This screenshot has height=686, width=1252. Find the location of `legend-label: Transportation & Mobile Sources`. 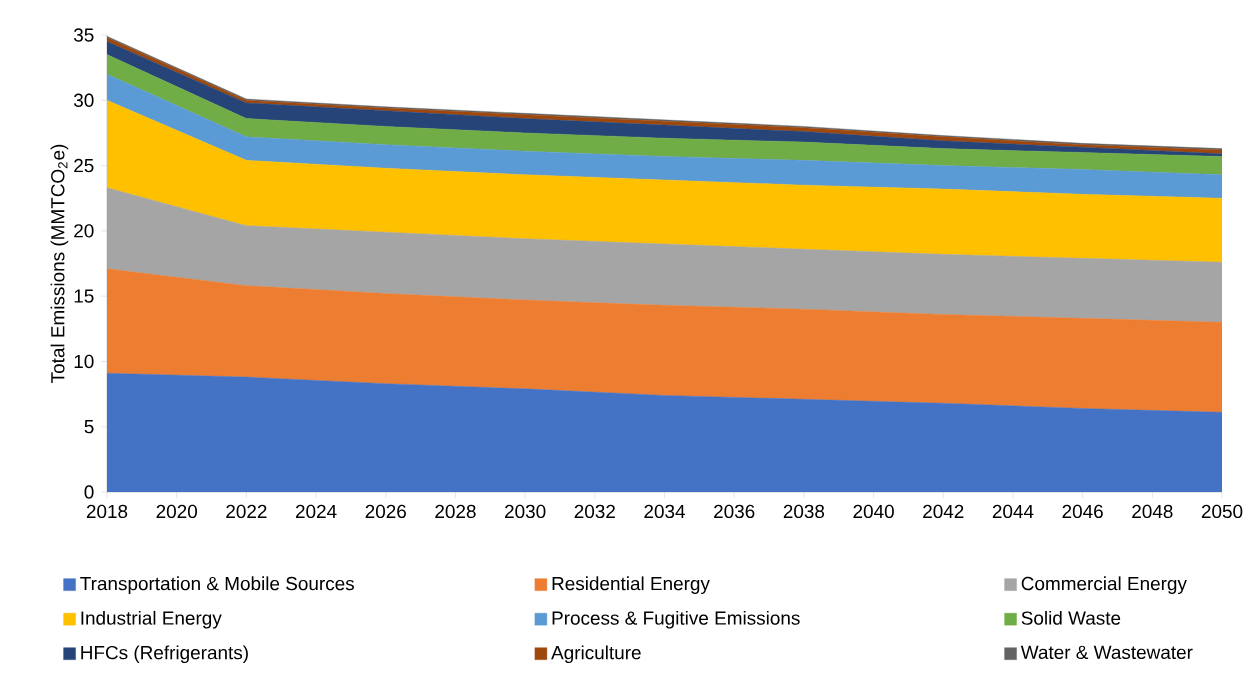

legend-label: Transportation & Mobile Sources is located at coordinates (217, 585).